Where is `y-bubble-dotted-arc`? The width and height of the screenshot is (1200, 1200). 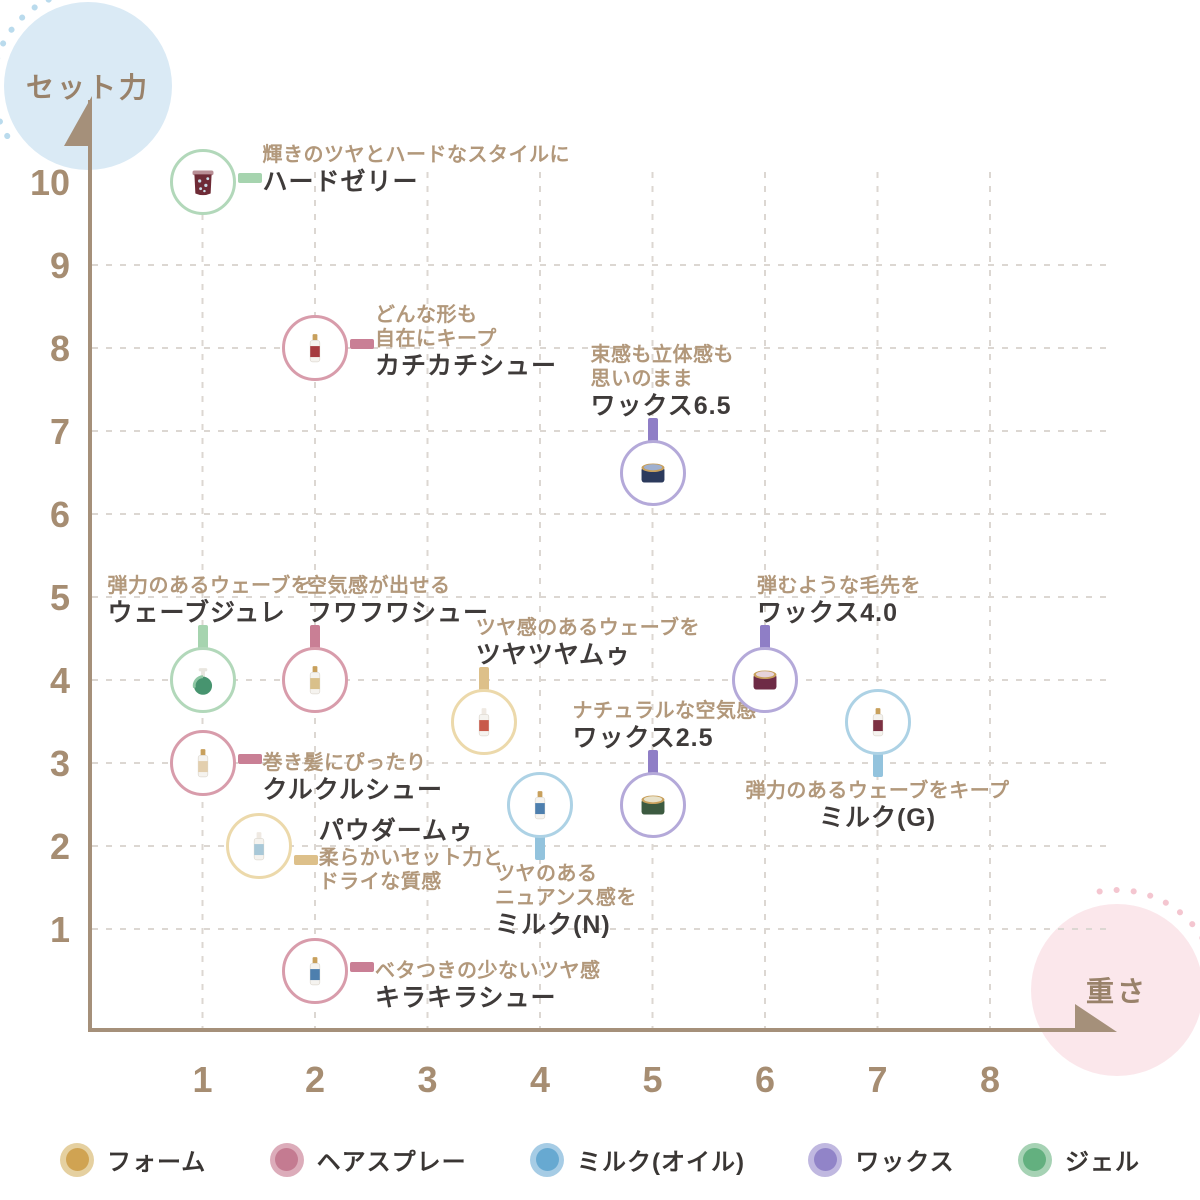 y-bubble-dotted-arc is located at coordinates (28, 72).